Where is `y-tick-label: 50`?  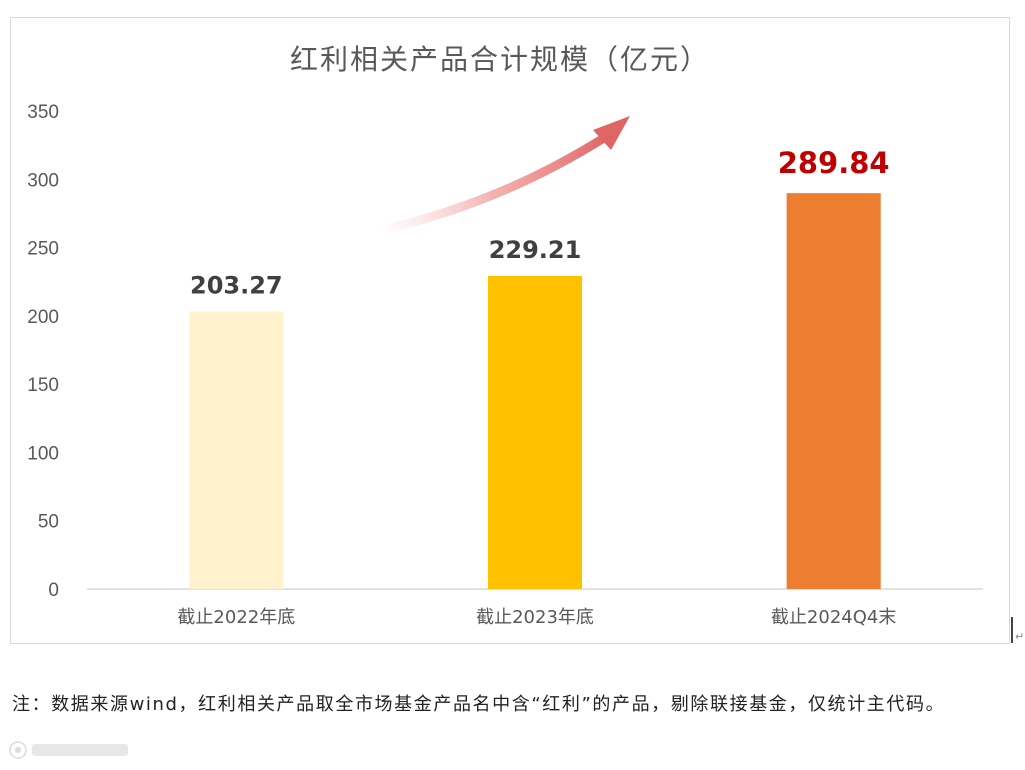
y-tick-label: 50 is located at coordinates (48, 522).